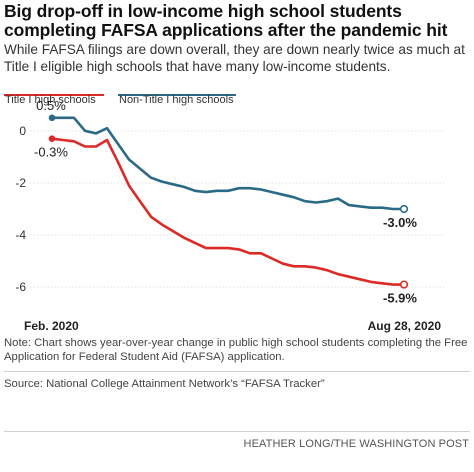 The height and width of the screenshot is (472, 474). I want to click on chart-credit: HEATHER LONG/THE WASHINGTON POST, so click(356, 444).